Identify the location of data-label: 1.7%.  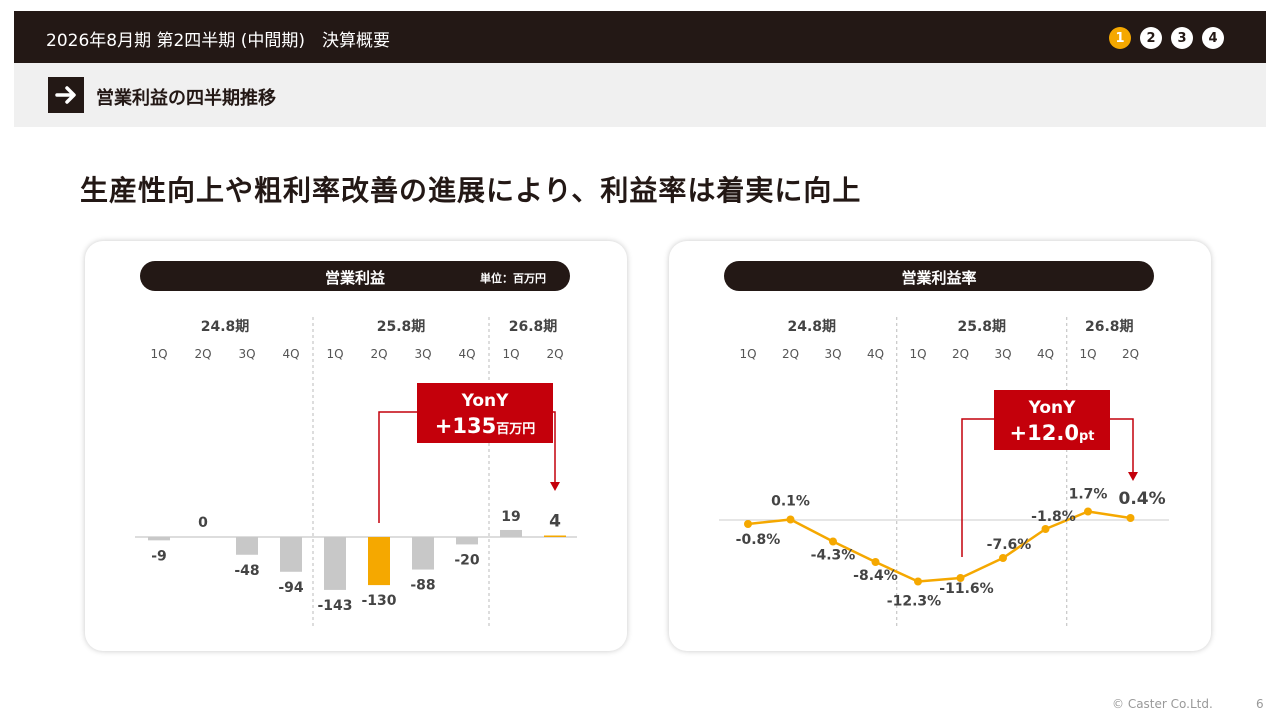
(1088, 495).